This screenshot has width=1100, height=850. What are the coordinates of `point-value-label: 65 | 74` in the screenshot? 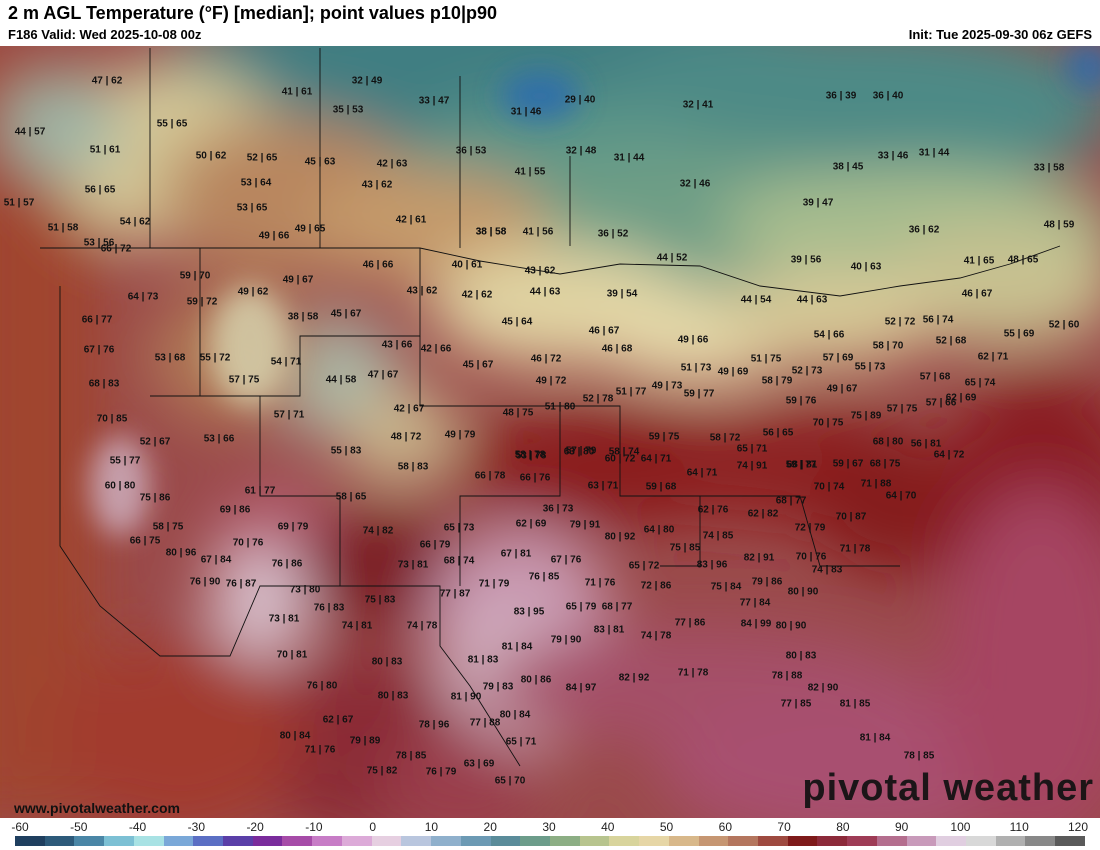 It's located at (980, 383).